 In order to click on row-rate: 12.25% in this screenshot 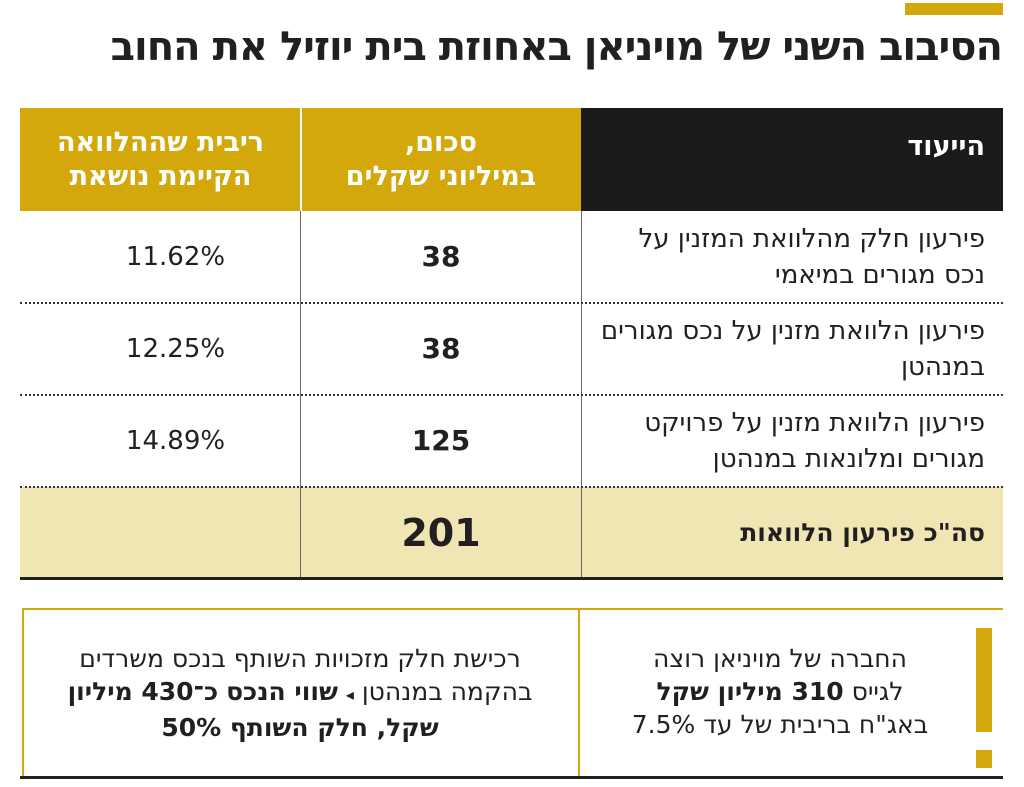, I will do `click(175, 349)`.